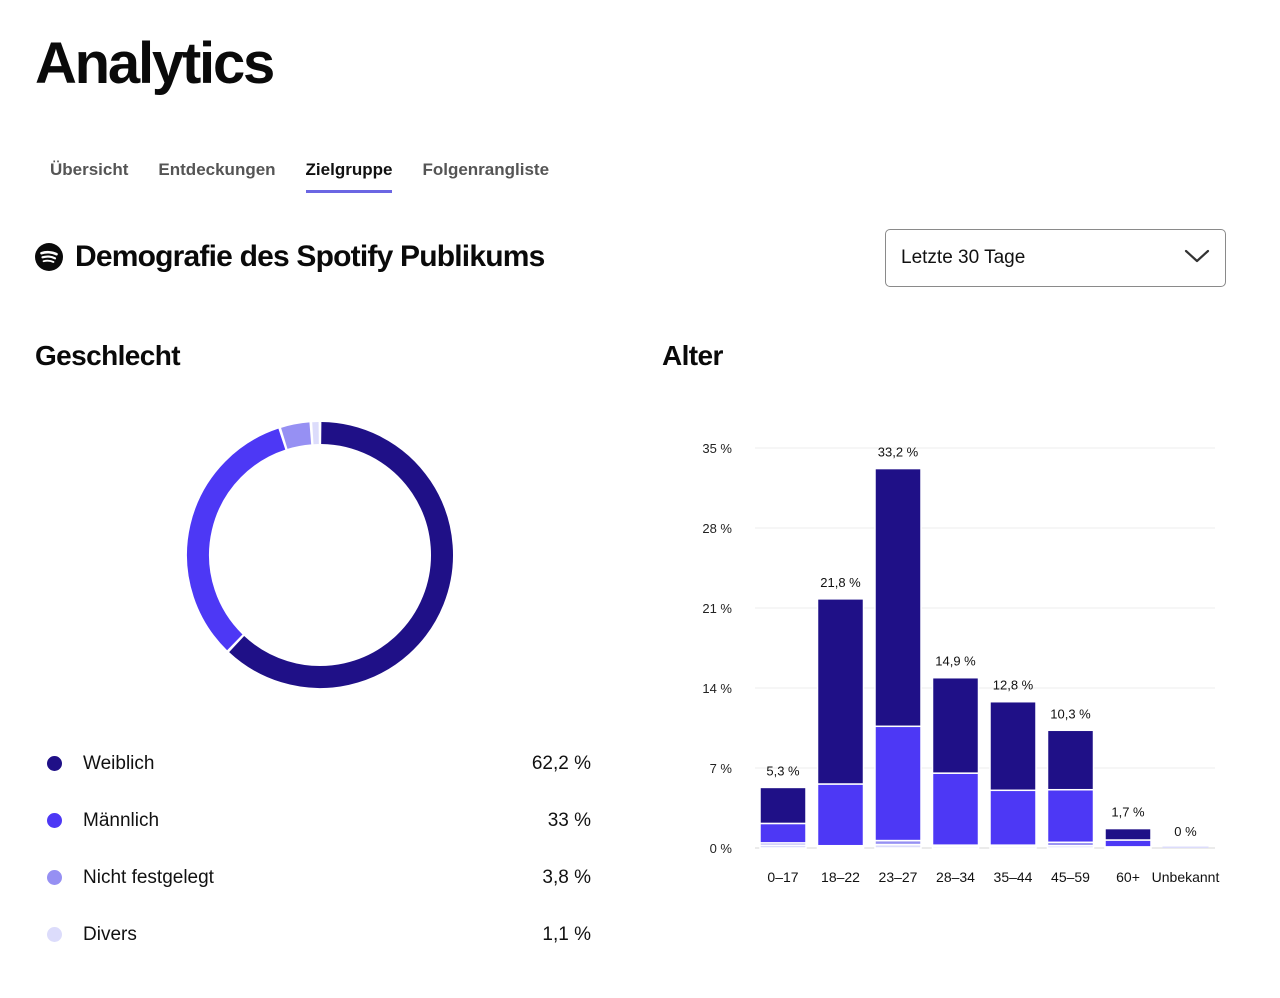 This screenshot has width=1280, height=998. I want to click on x-tick-label: 60+, so click(1128, 877).